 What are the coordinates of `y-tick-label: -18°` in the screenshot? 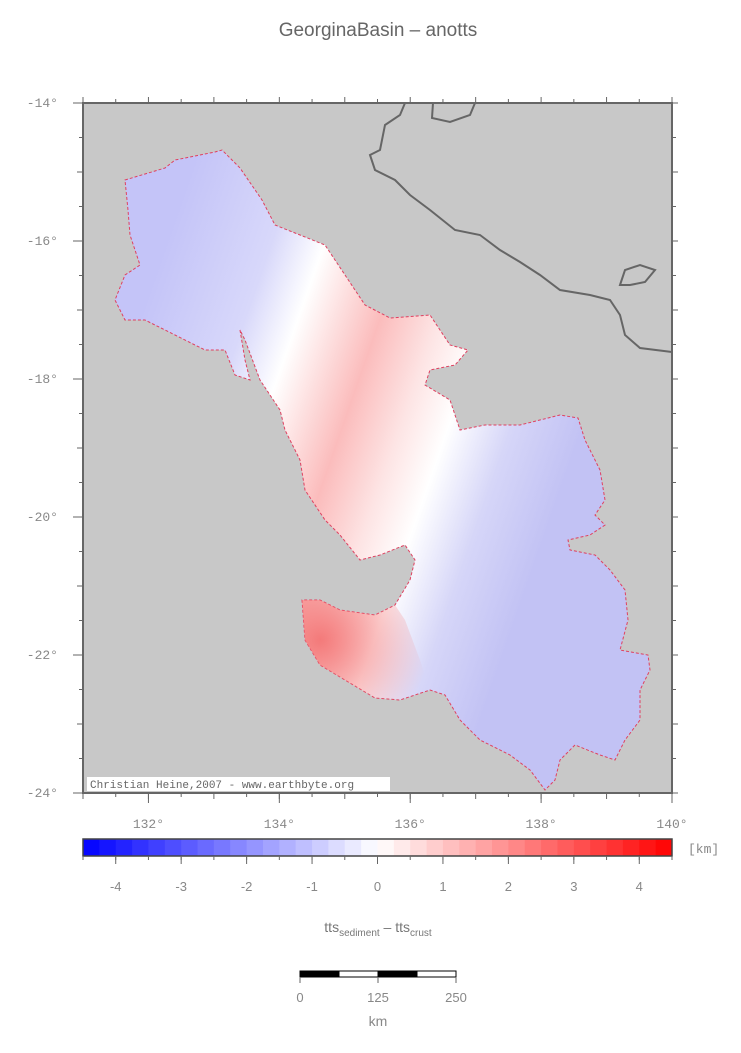 It's located at (42, 379).